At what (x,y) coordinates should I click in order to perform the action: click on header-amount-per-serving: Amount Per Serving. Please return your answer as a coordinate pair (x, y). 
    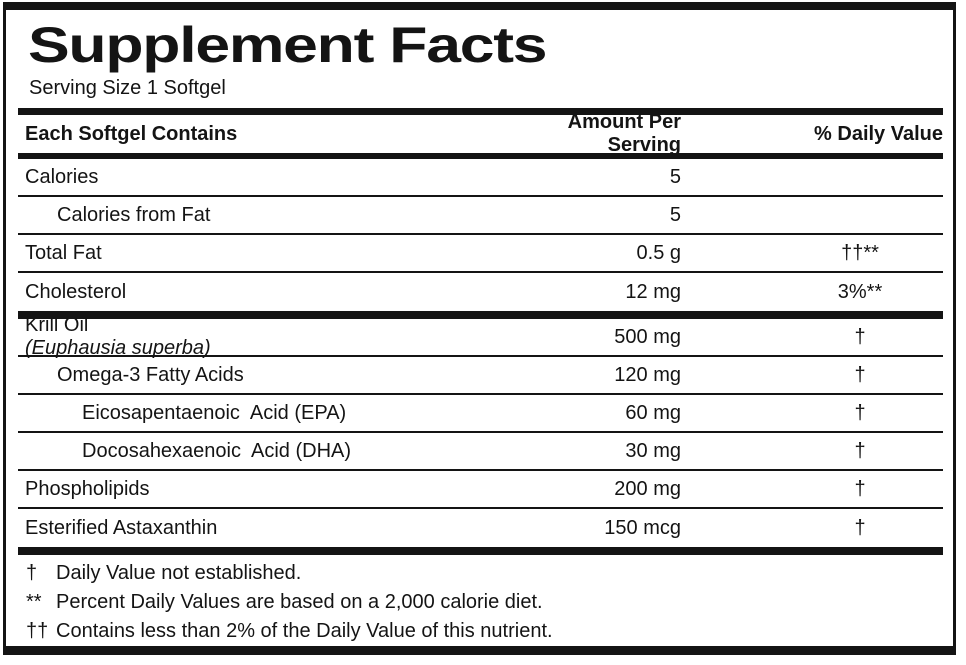
    Looking at the image, I should click on (624, 133).